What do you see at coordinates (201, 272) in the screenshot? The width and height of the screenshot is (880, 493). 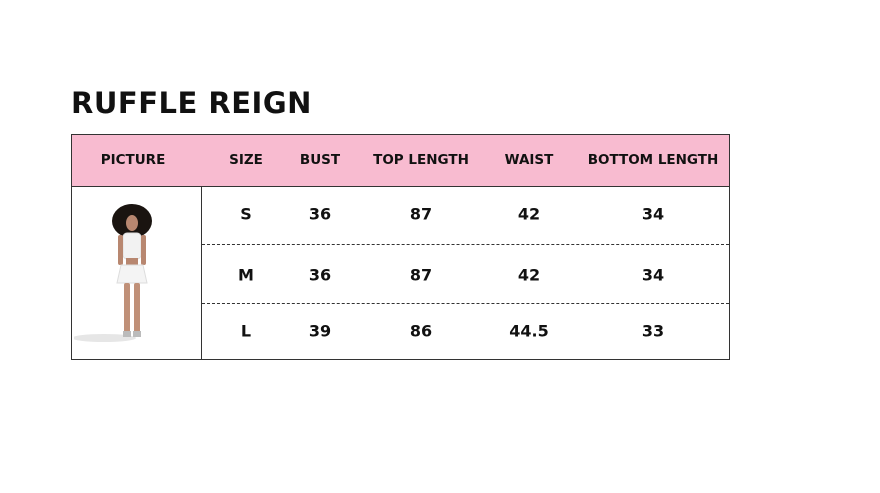 I see `column-divider` at bounding box center [201, 272].